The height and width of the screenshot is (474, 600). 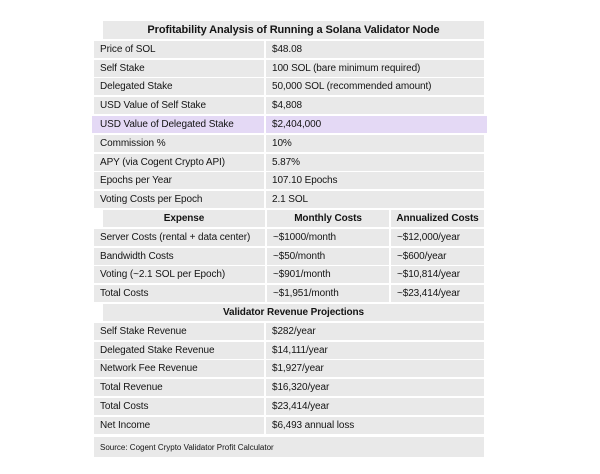 What do you see at coordinates (133, 143) in the screenshot?
I see `row-label: Commission %` at bounding box center [133, 143].